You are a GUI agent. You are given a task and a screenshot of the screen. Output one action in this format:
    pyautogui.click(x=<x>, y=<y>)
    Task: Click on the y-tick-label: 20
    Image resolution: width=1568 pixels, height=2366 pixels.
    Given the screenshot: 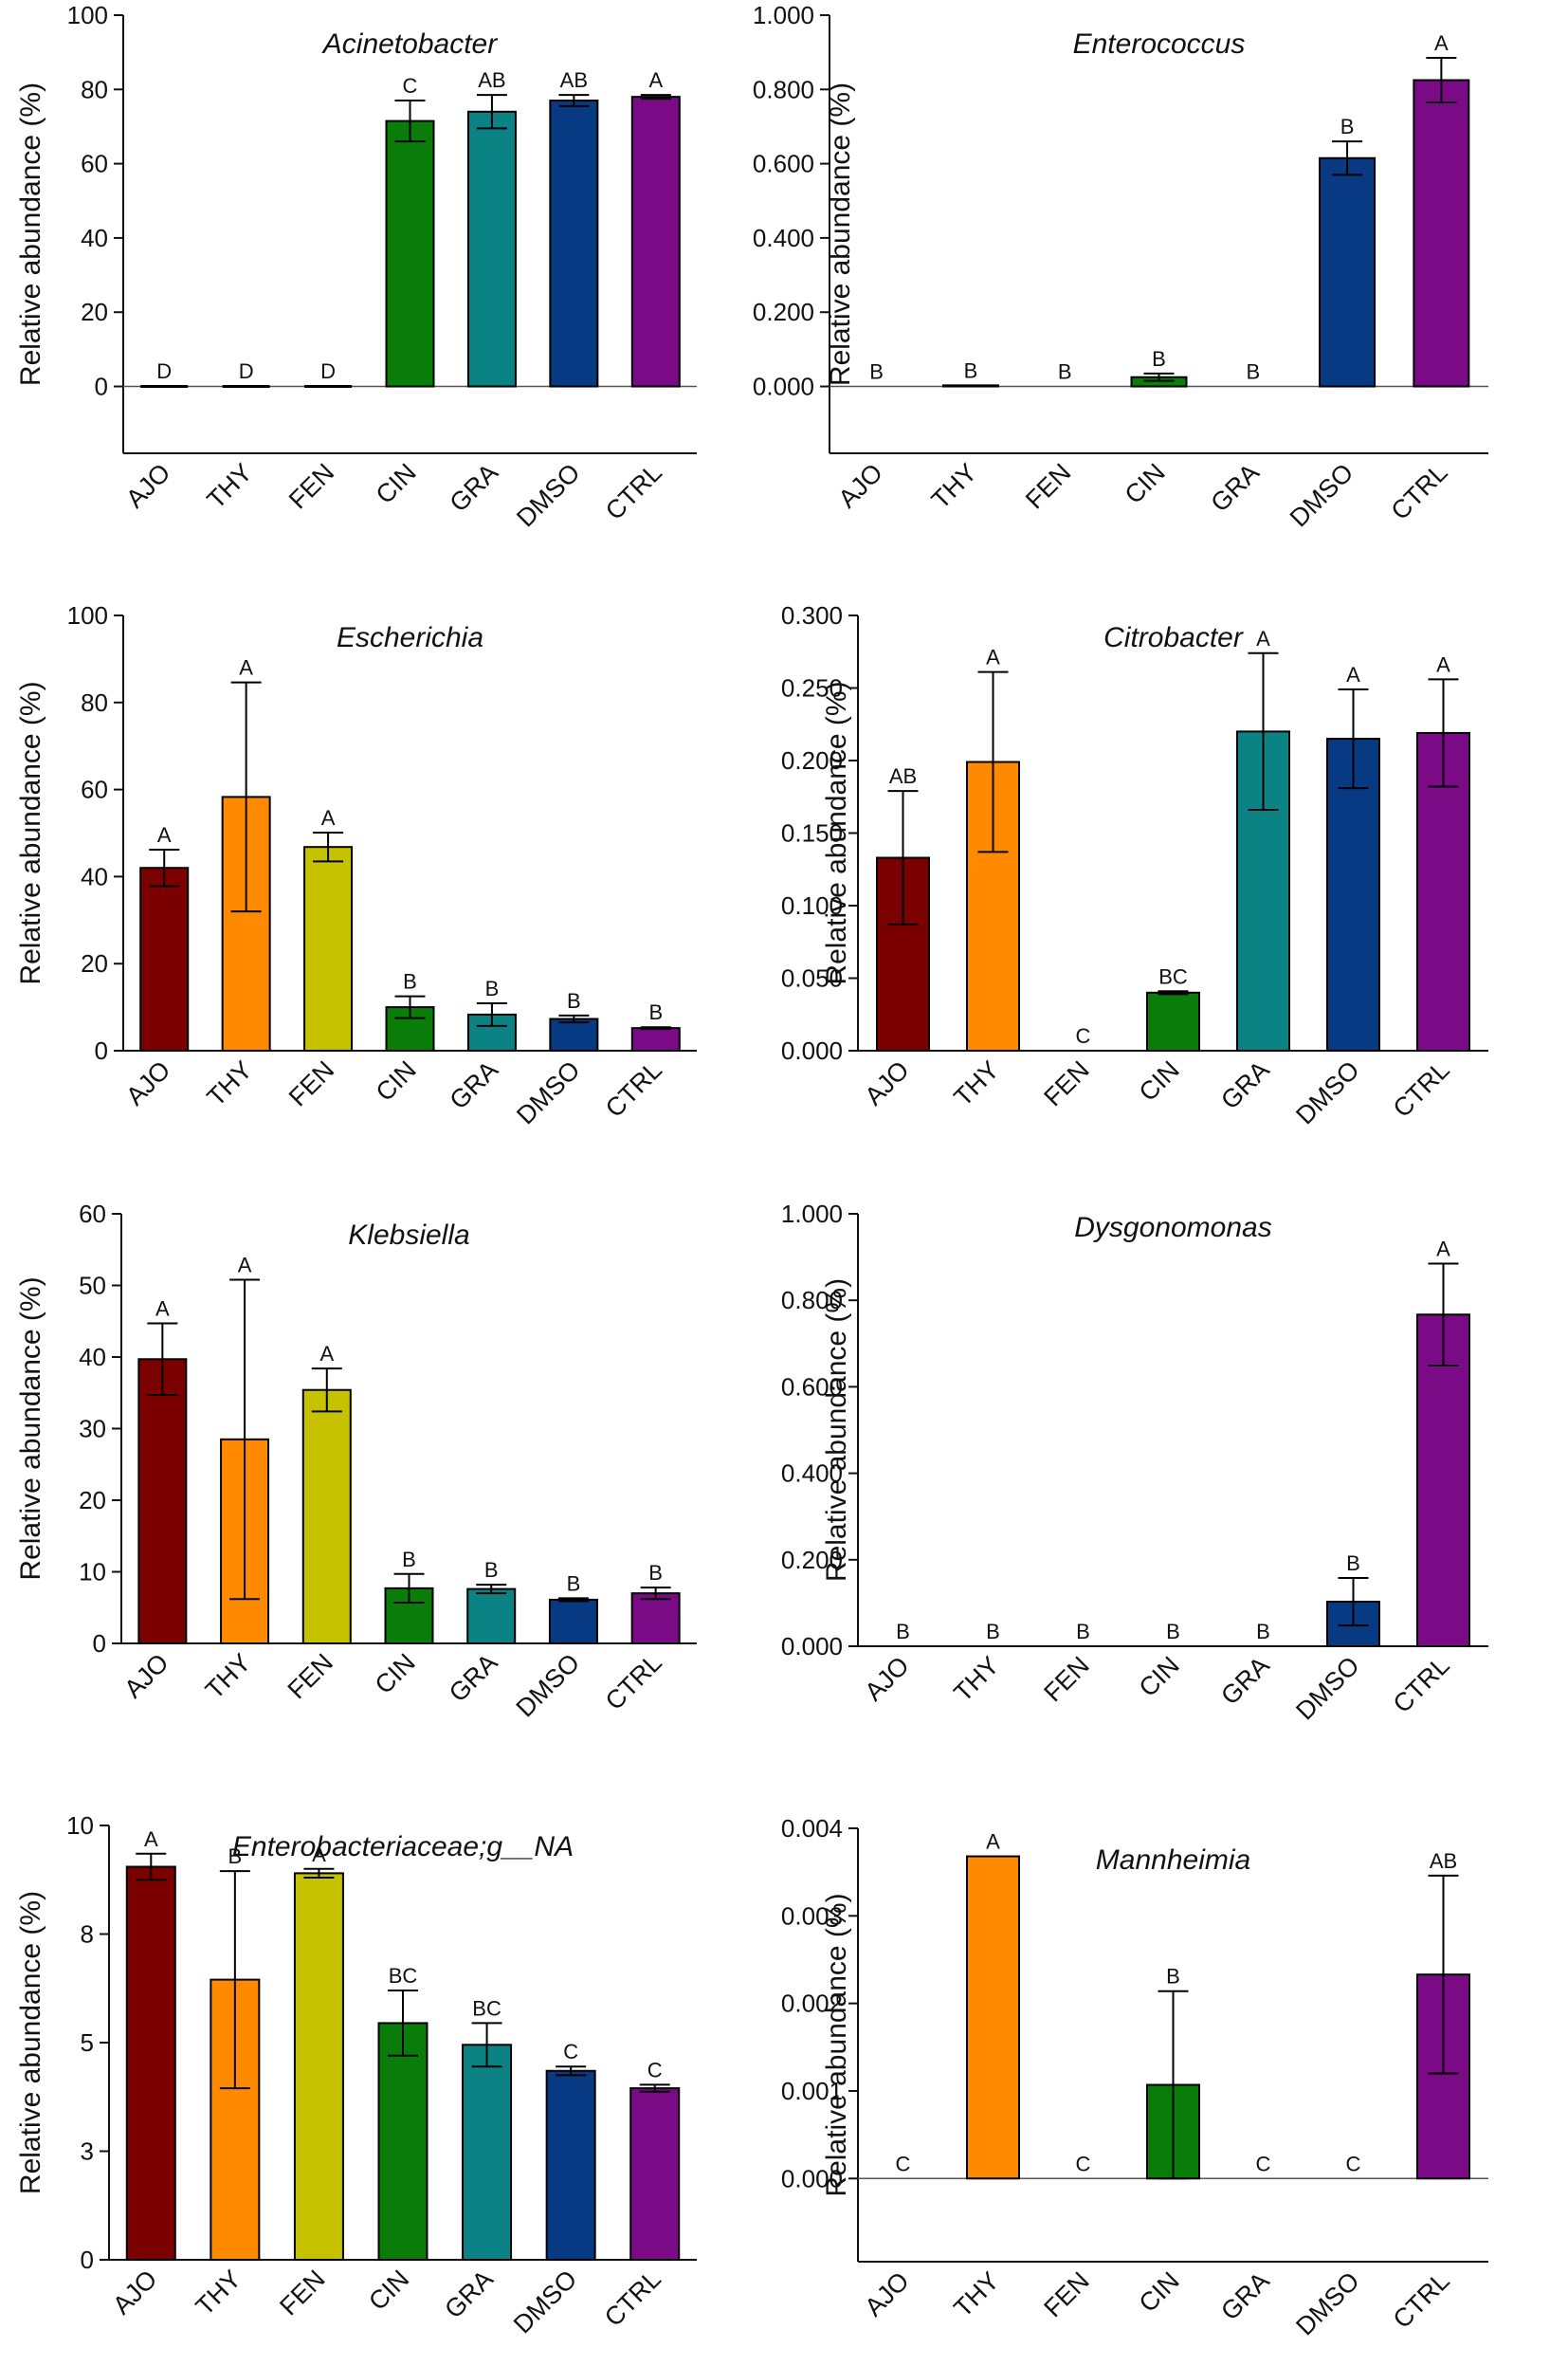 What is the action you would take?
    pyautogui.click(x=92, y=1500)
    